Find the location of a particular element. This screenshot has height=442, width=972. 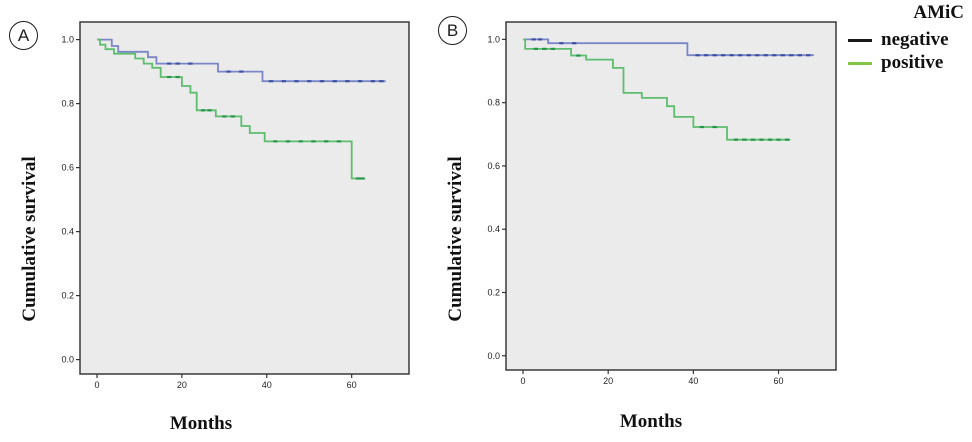

legend: AMiC negative positive is located at coordinates (909, 39).